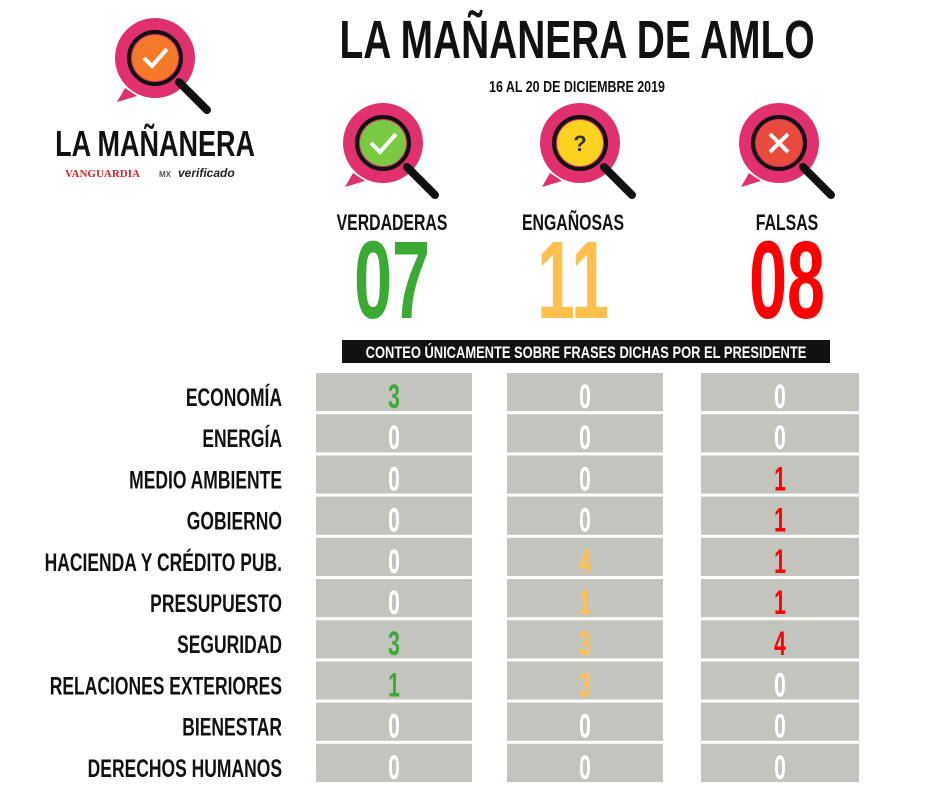  I want to click on true-icon, so click(389, 149).